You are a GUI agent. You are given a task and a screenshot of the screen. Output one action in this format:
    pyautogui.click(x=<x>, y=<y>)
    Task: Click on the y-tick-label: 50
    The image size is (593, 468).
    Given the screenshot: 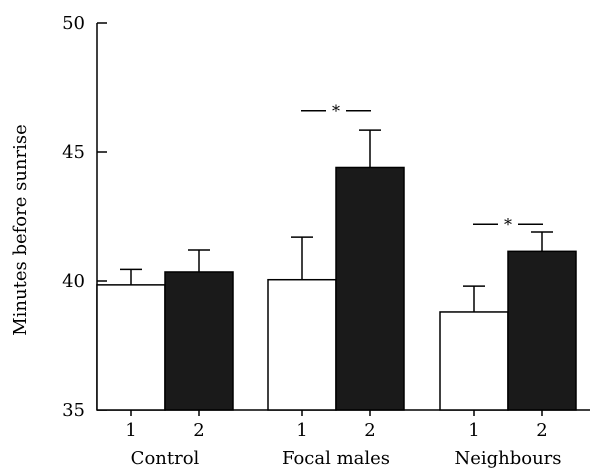 What is the action you would take?
    pyautogui.click(x=73, y=23)
    